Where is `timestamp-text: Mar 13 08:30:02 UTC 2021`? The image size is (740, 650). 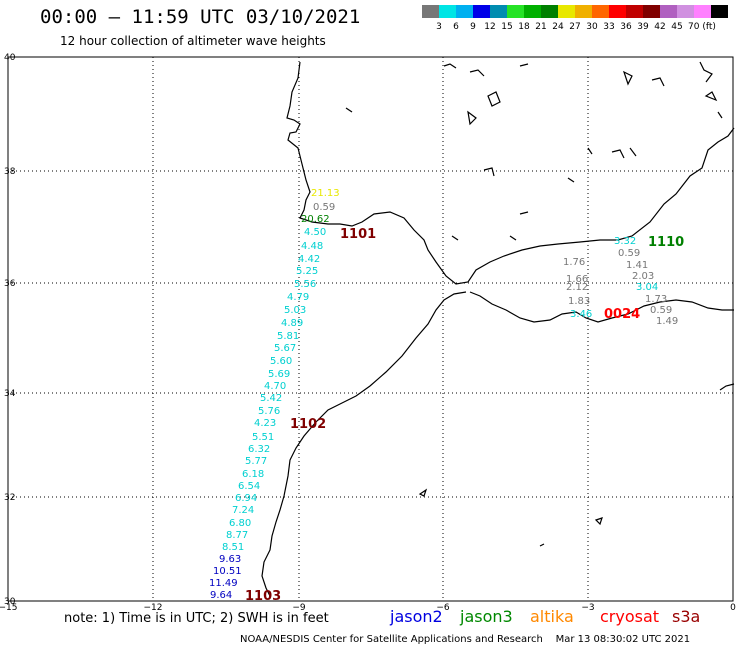 timestamp-text: Mar 13 08:30:02 UTC 2021 is located at coordinates (623, 639).